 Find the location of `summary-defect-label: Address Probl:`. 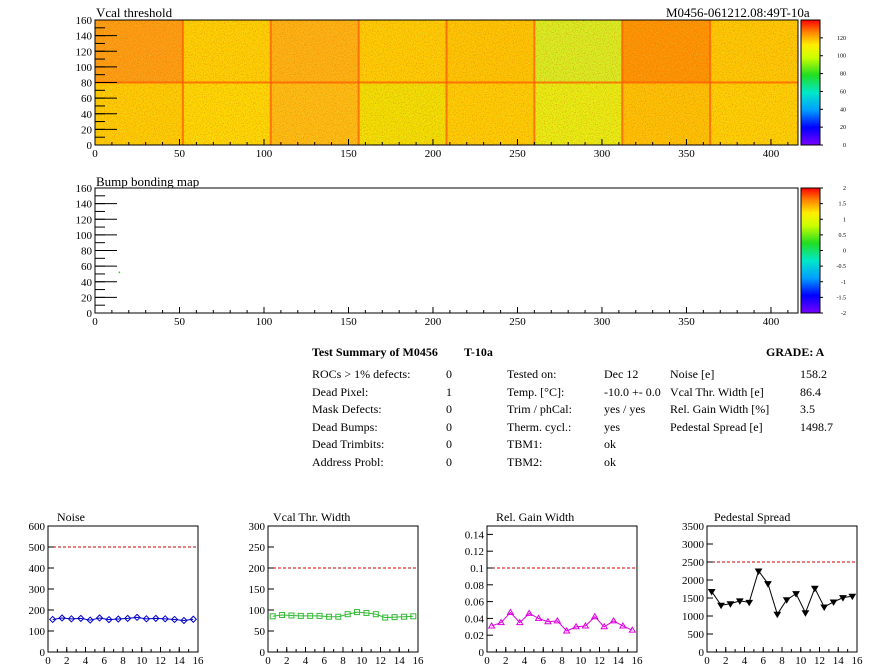

summary-defect-label: Address Probl: is located at coordinates (348, 461).